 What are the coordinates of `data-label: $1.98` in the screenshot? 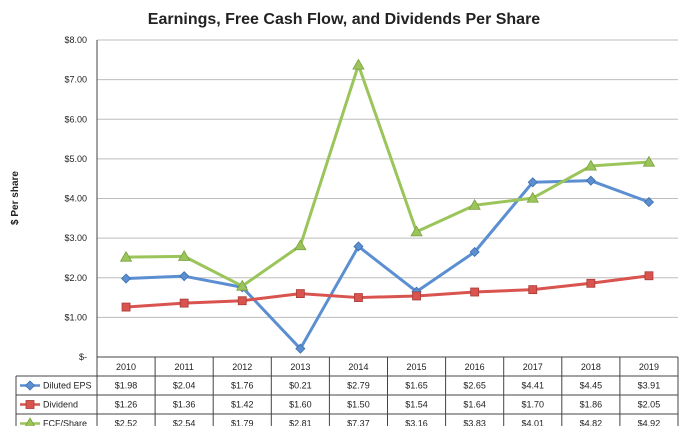 It's located at (126, 386).